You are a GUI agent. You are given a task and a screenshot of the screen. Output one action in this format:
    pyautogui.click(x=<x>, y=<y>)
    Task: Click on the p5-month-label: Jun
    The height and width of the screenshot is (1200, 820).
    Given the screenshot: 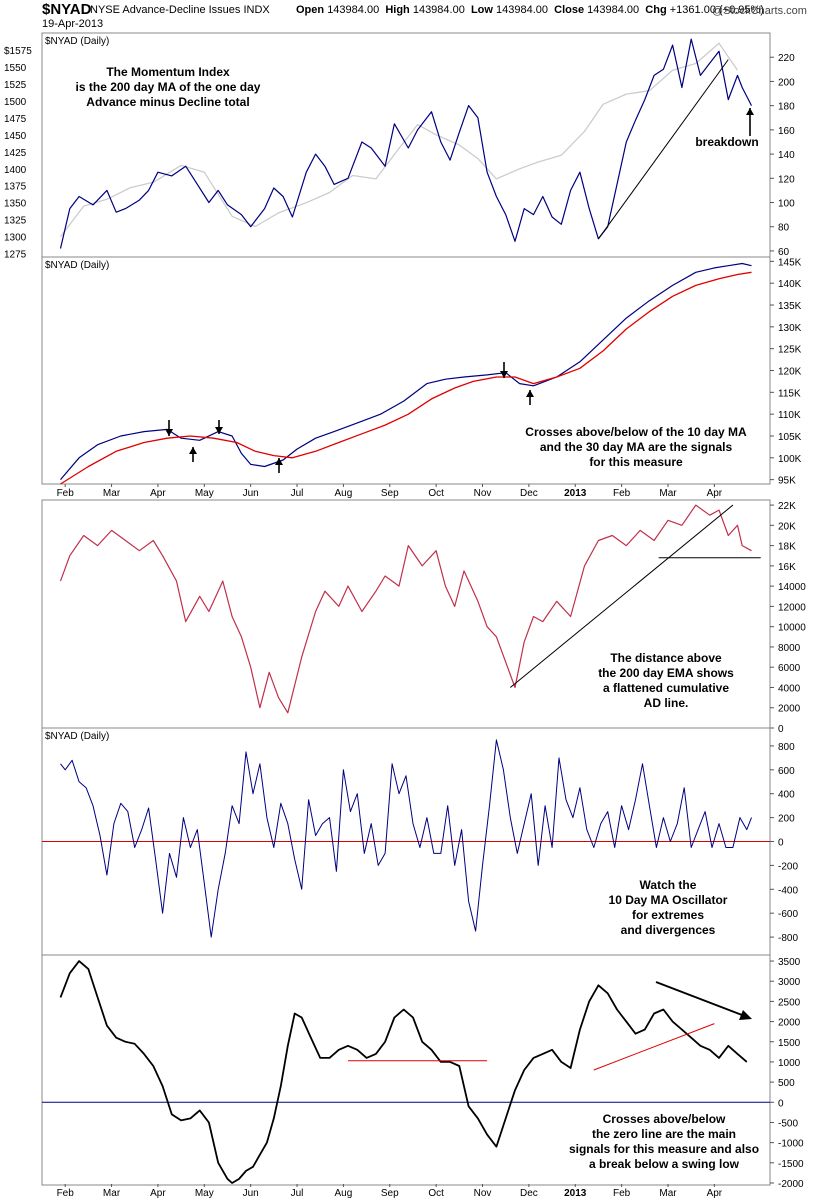 What is the action you would take?
    pyautogui.click(x=251, y=1193)
    